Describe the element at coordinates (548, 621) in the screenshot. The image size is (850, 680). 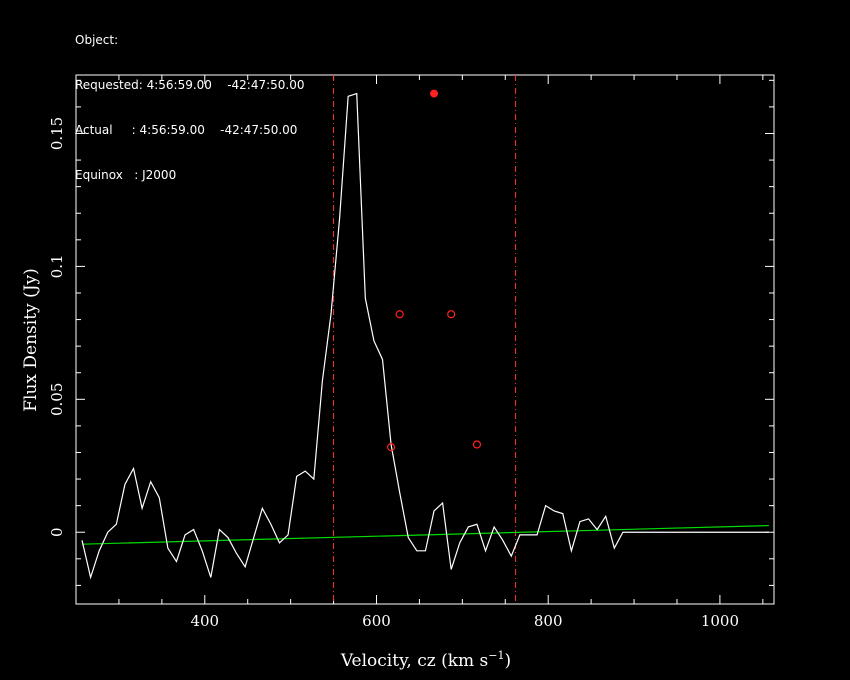
I see `x-tick-label: 800` at that location.